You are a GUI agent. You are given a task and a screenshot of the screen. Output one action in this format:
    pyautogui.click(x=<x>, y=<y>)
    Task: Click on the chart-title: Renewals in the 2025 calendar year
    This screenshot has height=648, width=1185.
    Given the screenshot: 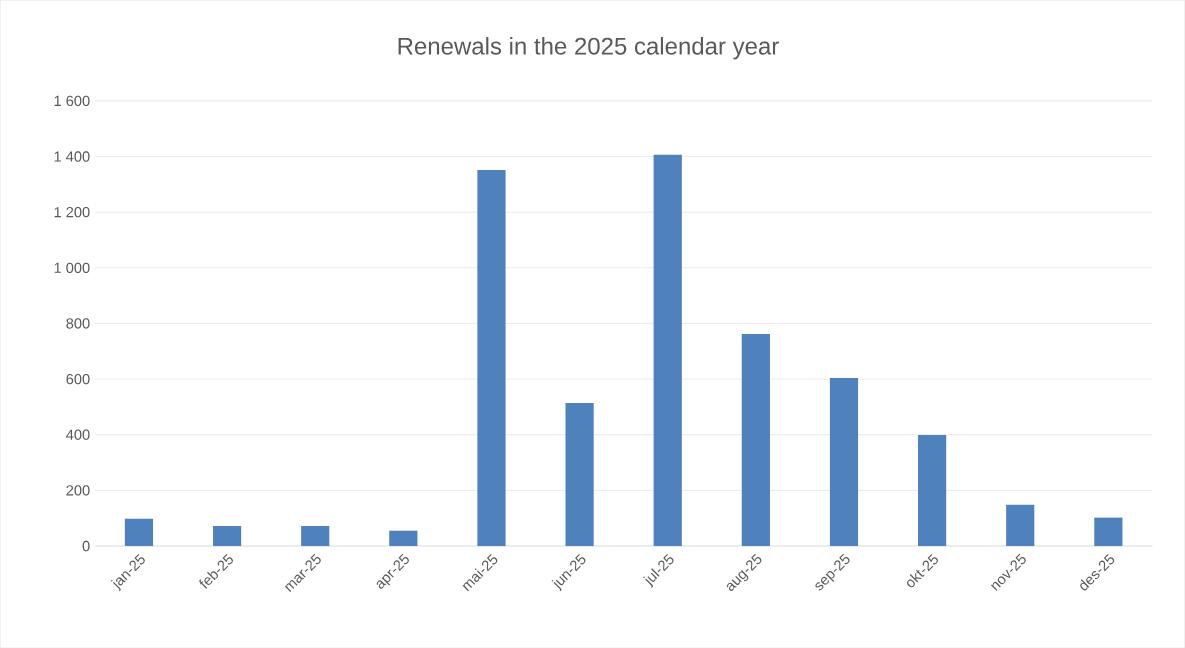 What is the action you would take?
    pyautogui.click(x=588, y=48)
    